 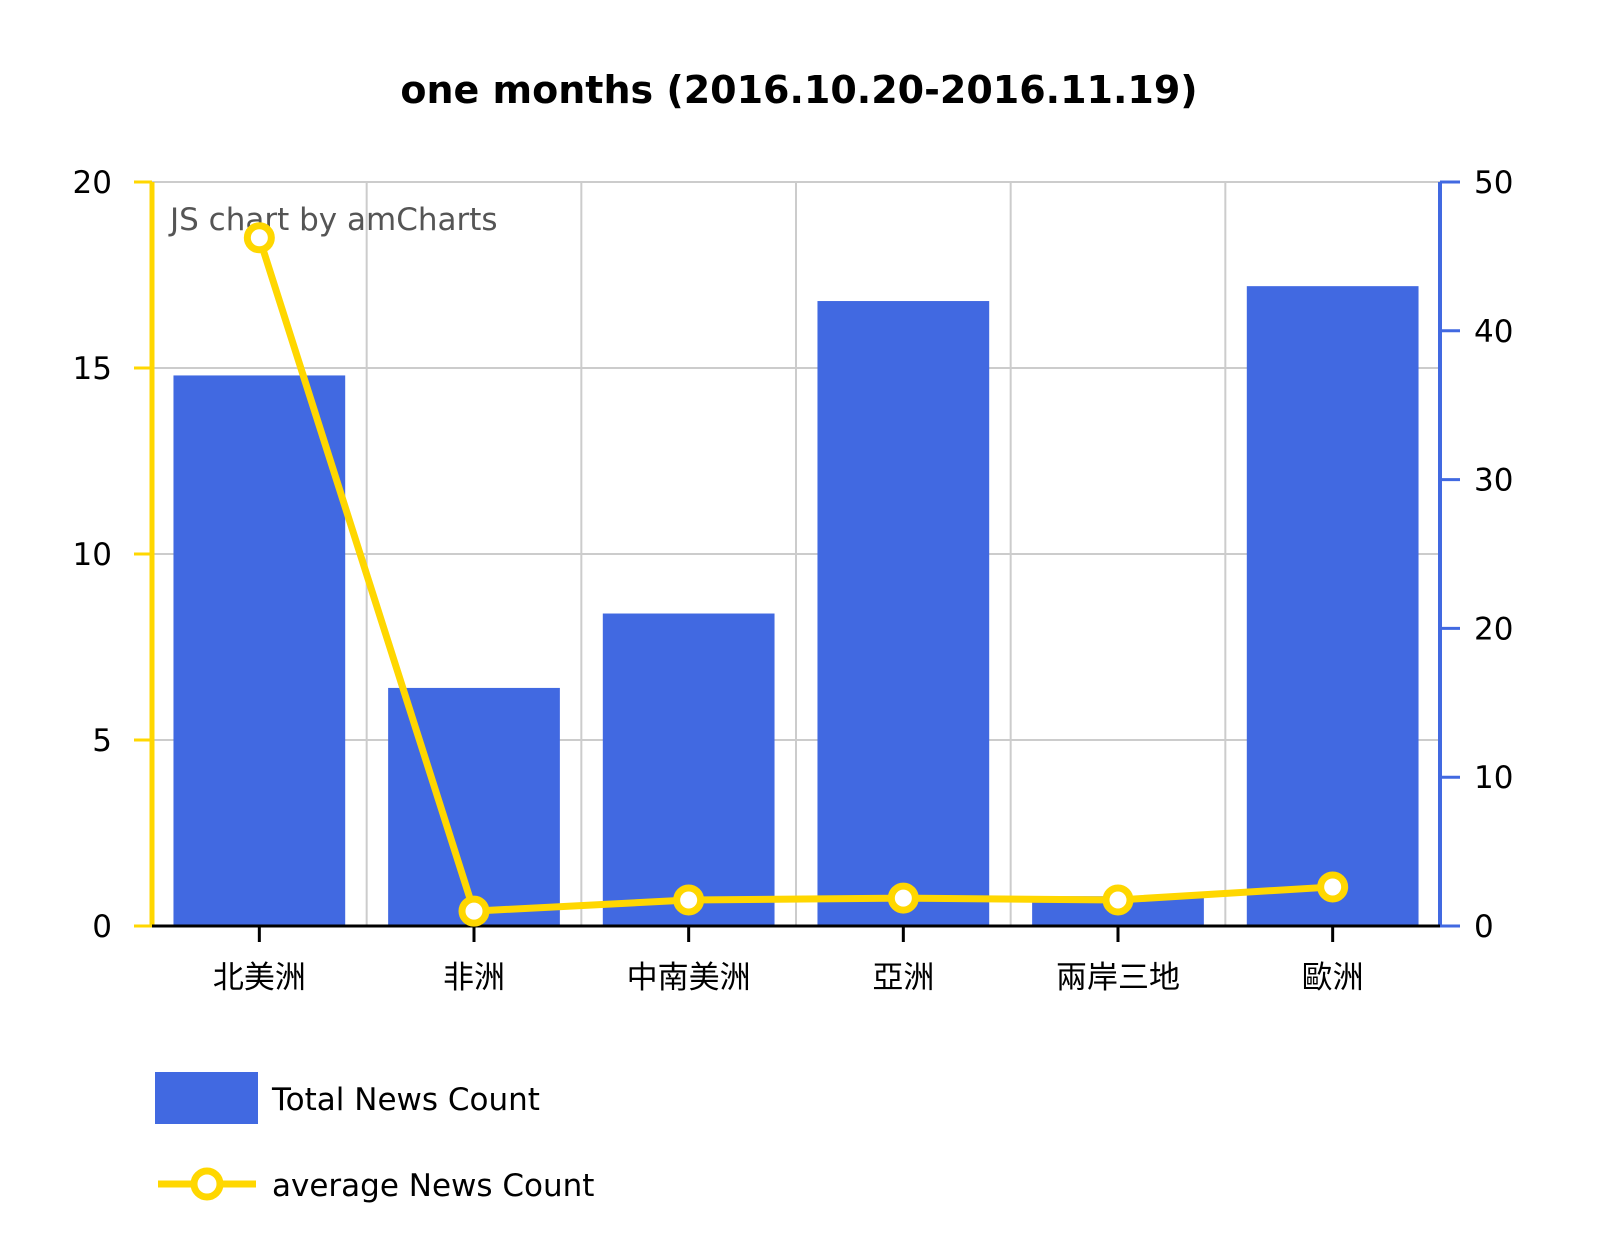 What do you see at coordinates (1118, 978) in the screenshot?
I see `x-tick-label: 兩岸三地` at bounding box center [1118, 978].